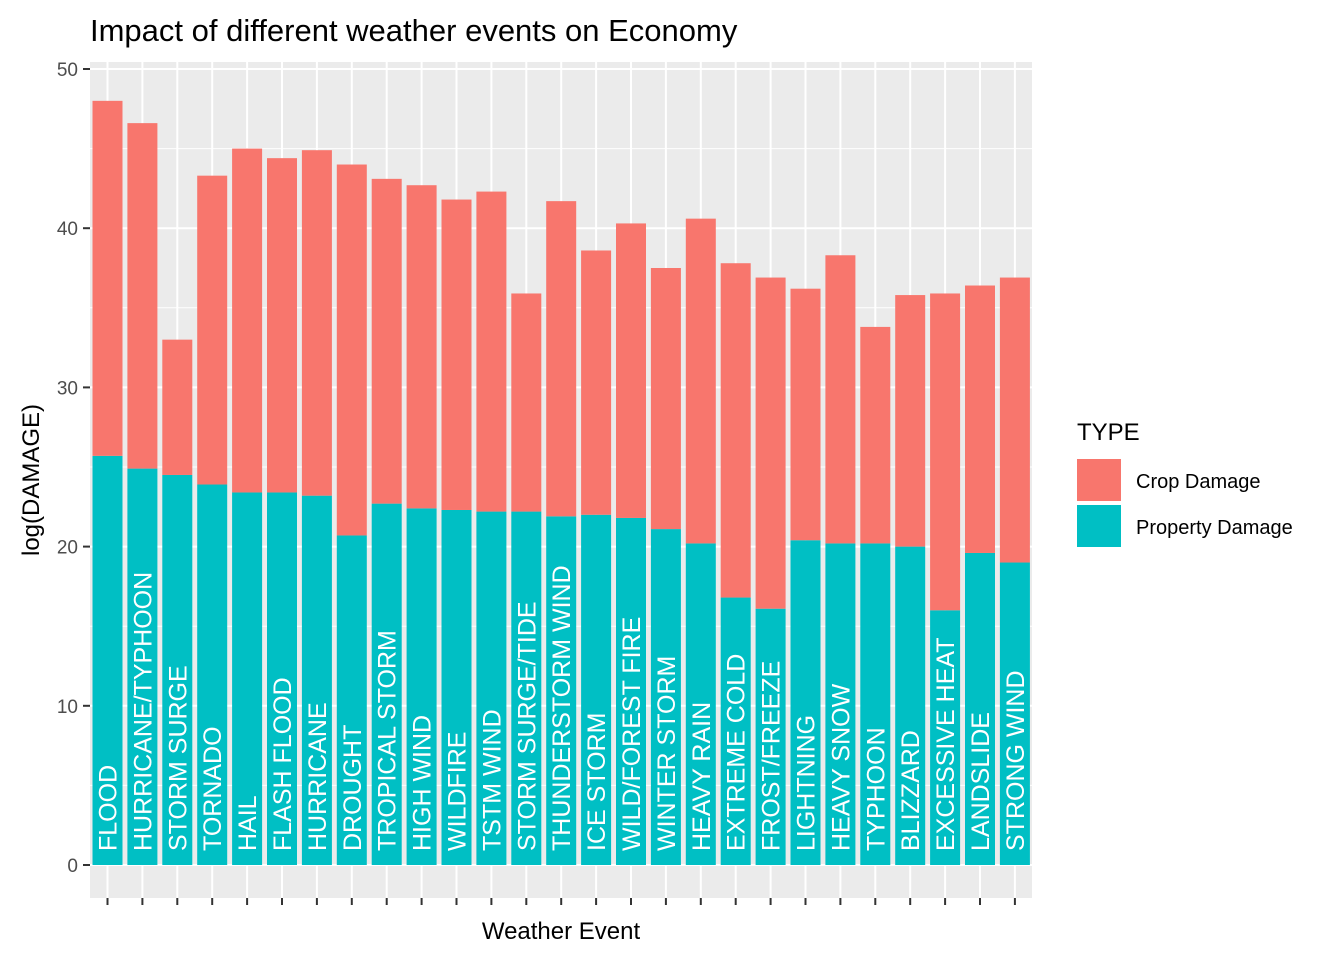  What do you see at coordinates (248, 823) in the screenshot?
I see `bar-label-hail: HAIL` at bounding box center [248, 823].